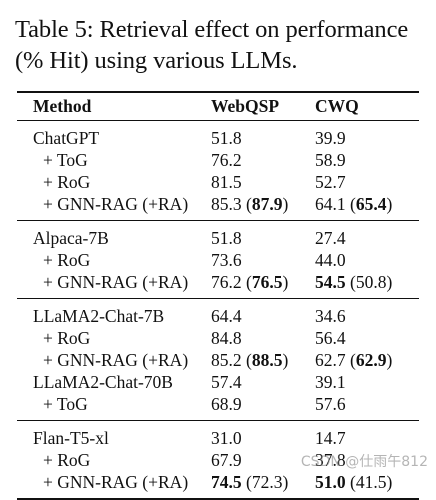 The width and height of the screenshot is (436, 500). I want to click on table-row: + GNN-RAG (+RA) 85.3 (87.9) 64.1 (65.4), so click(218, 207).